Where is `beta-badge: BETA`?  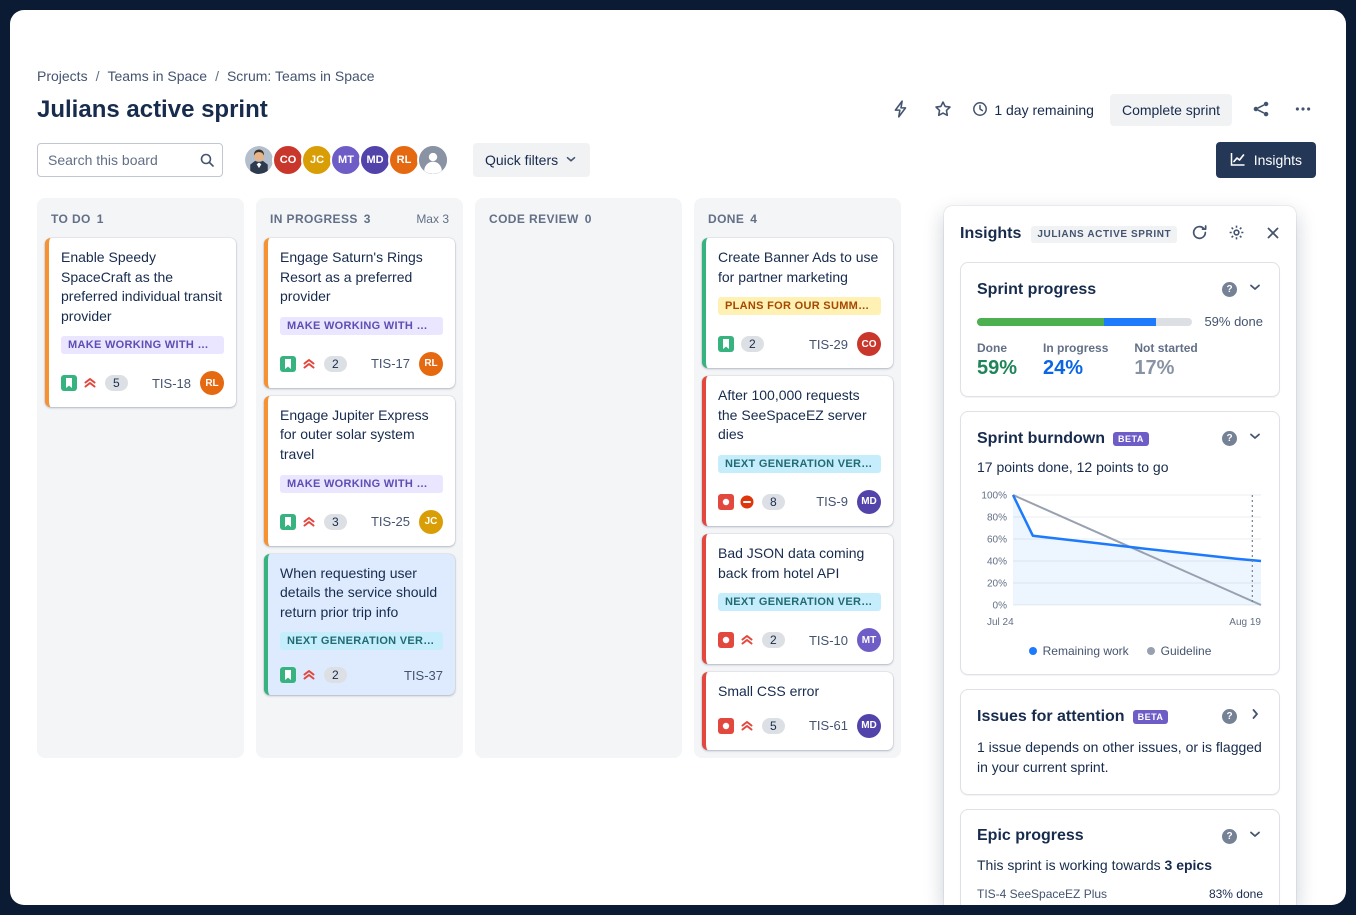
beta-badge: BETA is located at coordinates (1150, 716).